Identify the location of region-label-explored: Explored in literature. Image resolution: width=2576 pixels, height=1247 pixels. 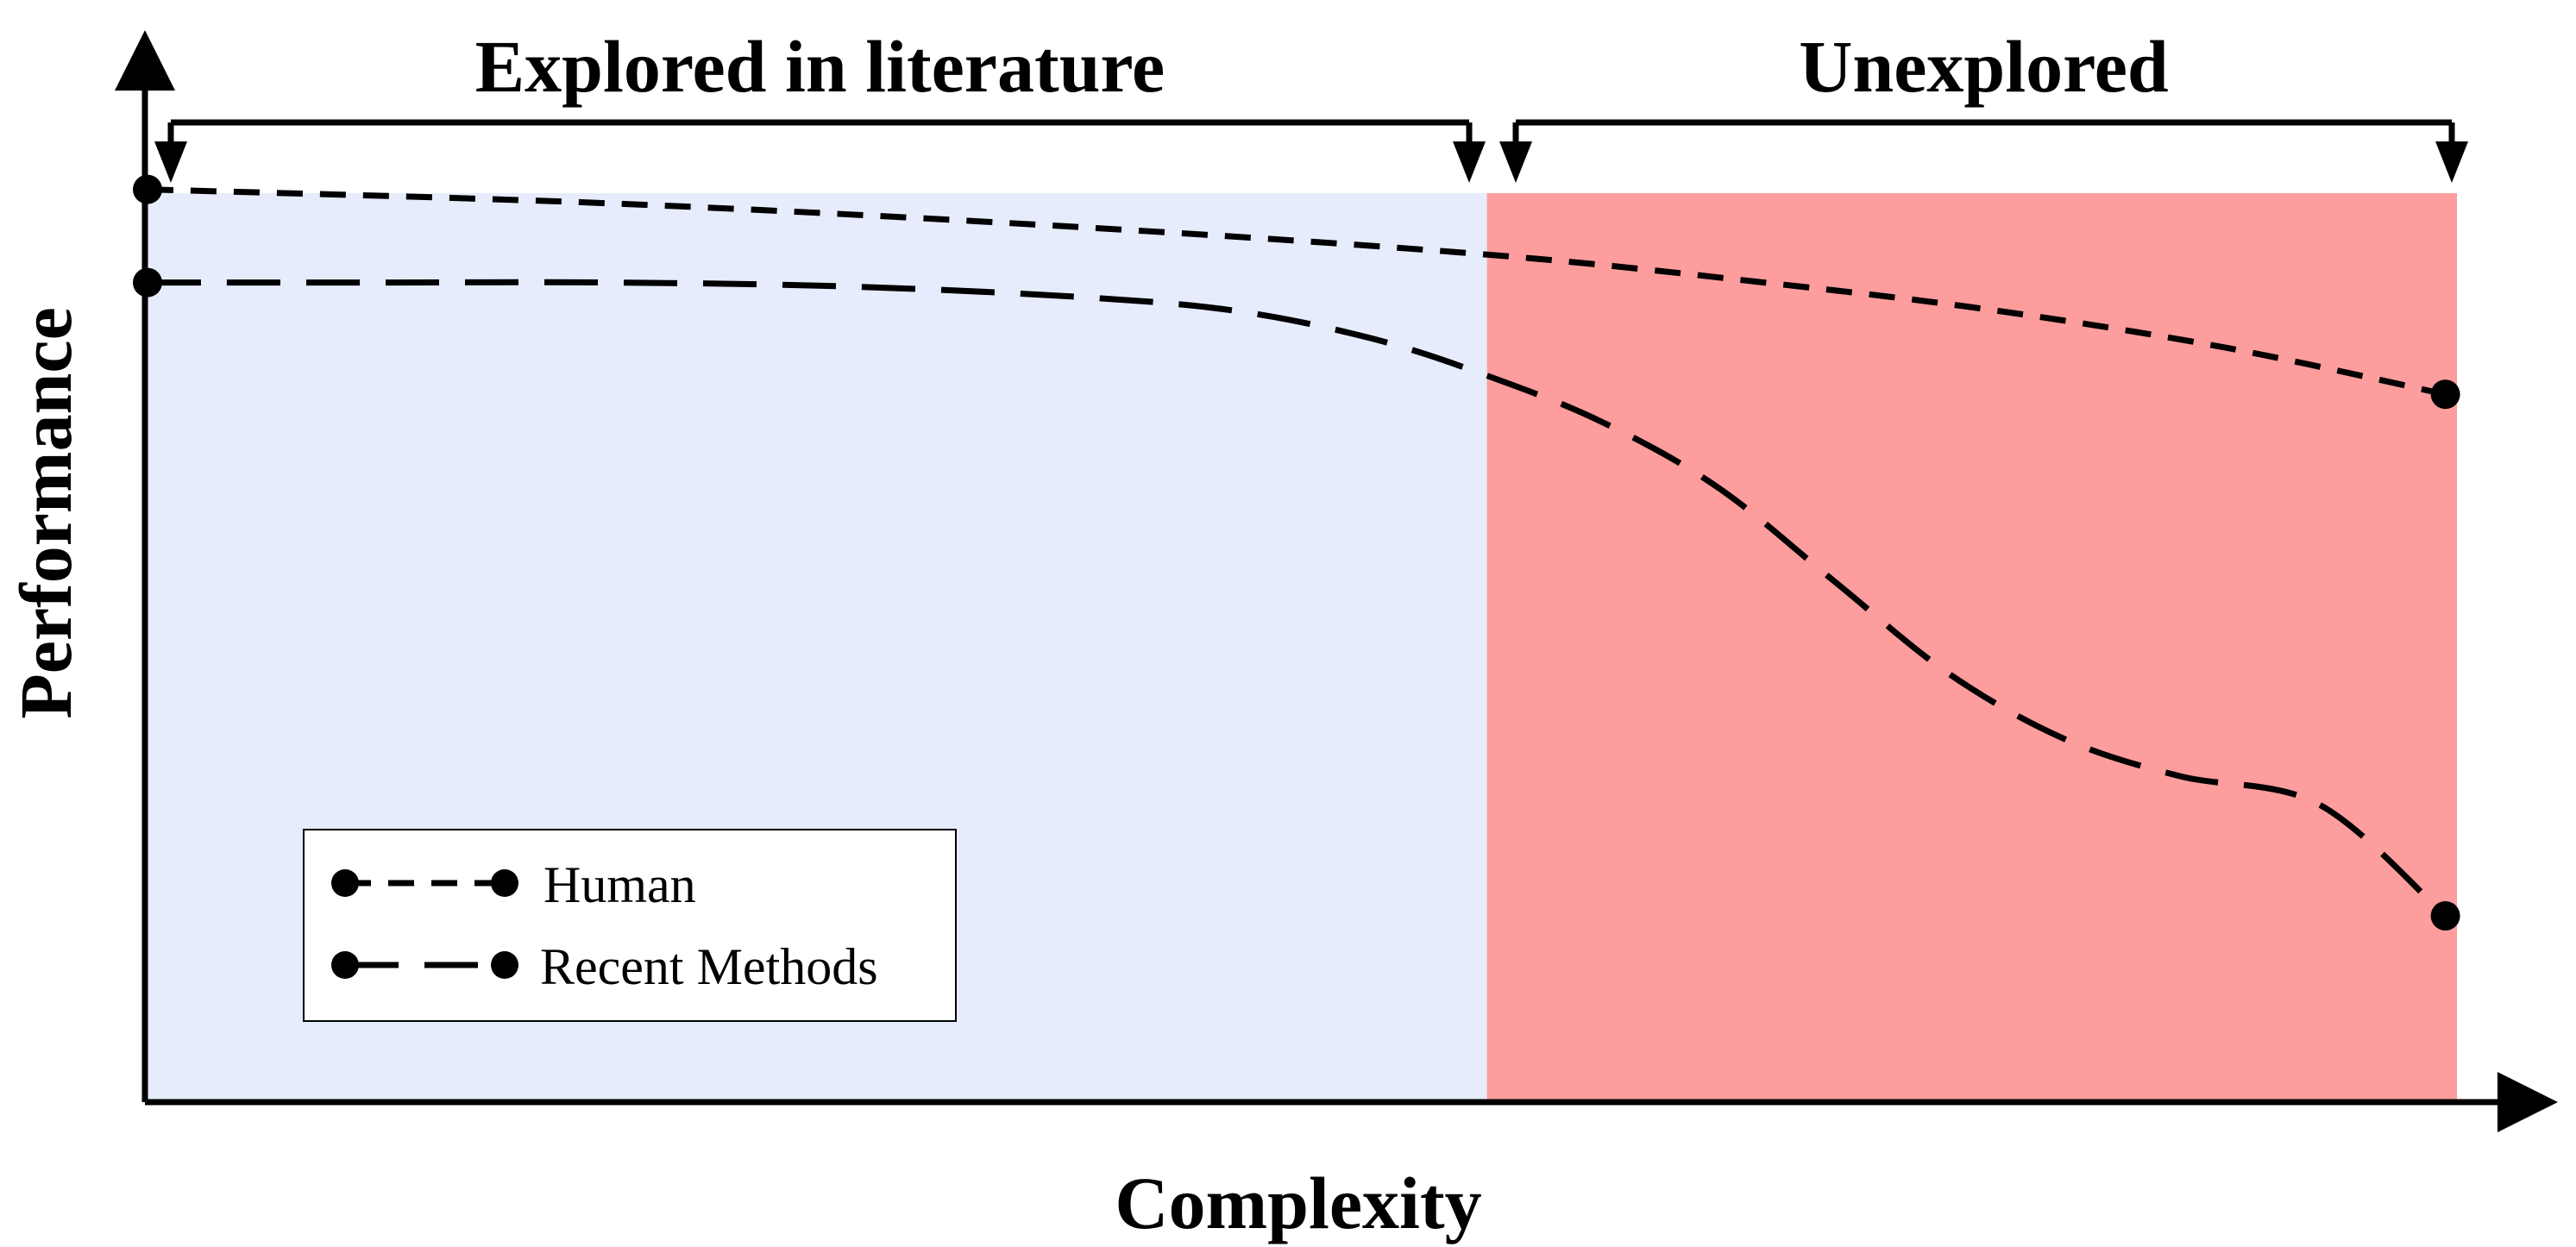
(820, 66).